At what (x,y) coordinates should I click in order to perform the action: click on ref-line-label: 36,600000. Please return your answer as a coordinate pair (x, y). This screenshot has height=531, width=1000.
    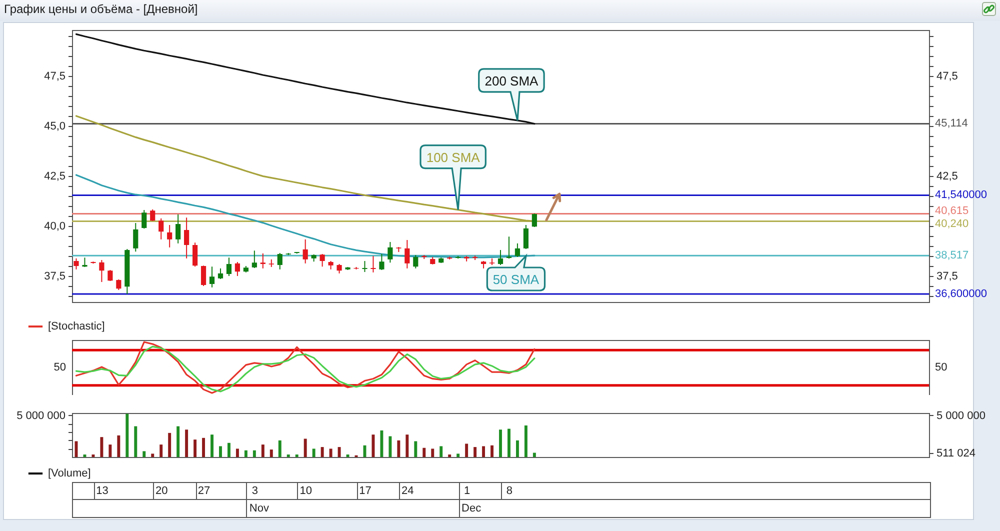
    Looking at the image, I should click on (961, 294).